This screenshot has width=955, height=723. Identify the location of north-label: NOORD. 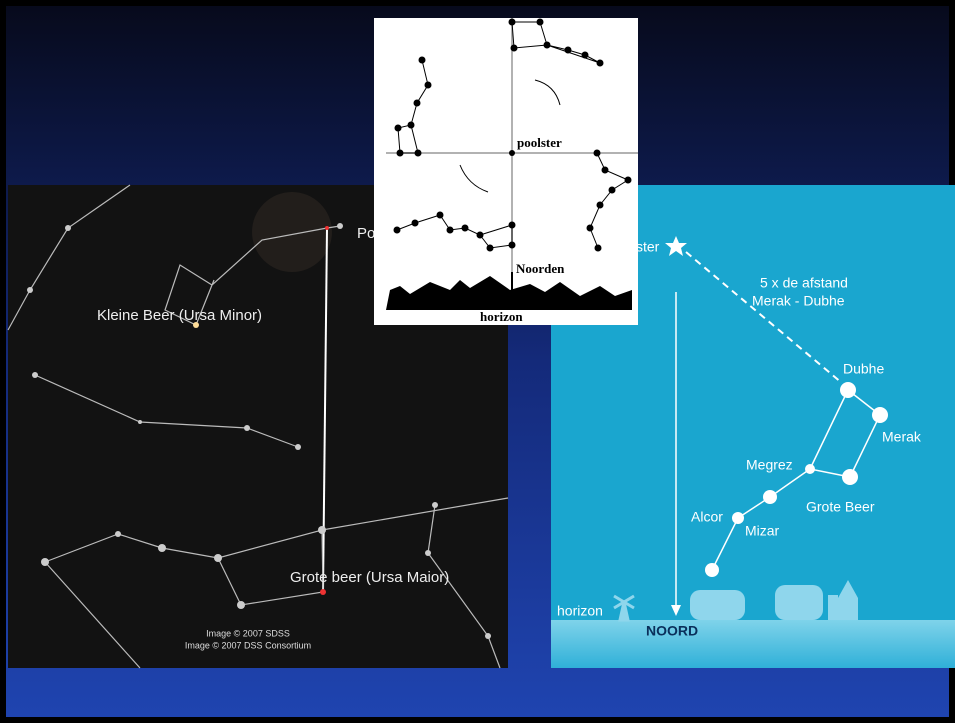
(672, 631).